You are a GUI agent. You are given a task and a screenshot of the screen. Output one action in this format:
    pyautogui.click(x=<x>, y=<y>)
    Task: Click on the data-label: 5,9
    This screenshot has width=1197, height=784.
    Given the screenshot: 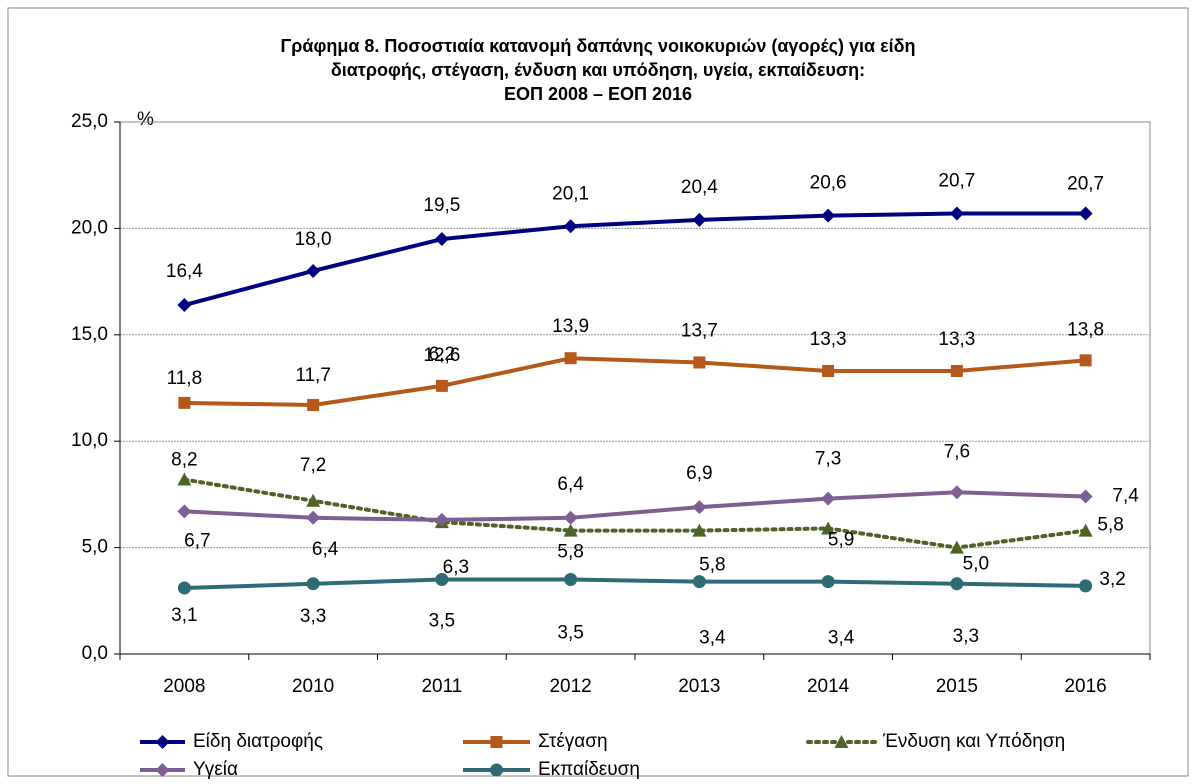 What is the action you would take?
    pyautogui.click(x=841, y=539)
    